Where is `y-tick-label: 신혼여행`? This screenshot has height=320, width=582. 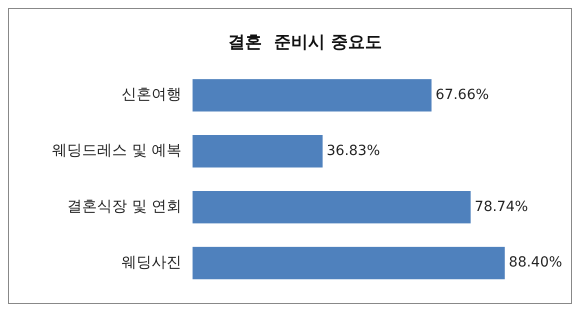
y-tick-label: 신혼여행 is located at coordinates (152, 94).